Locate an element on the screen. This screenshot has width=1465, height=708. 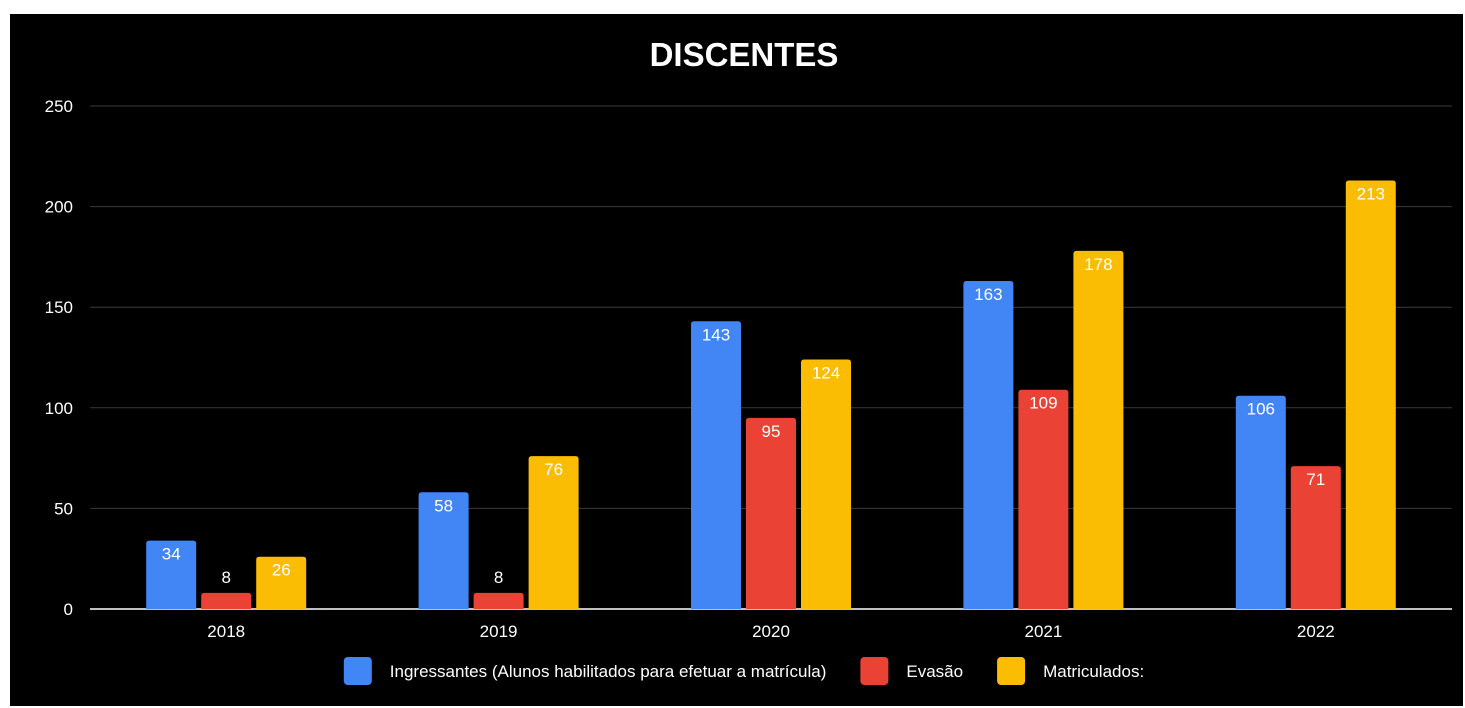
data-label: 178 is located at coordinates (1098, 264).